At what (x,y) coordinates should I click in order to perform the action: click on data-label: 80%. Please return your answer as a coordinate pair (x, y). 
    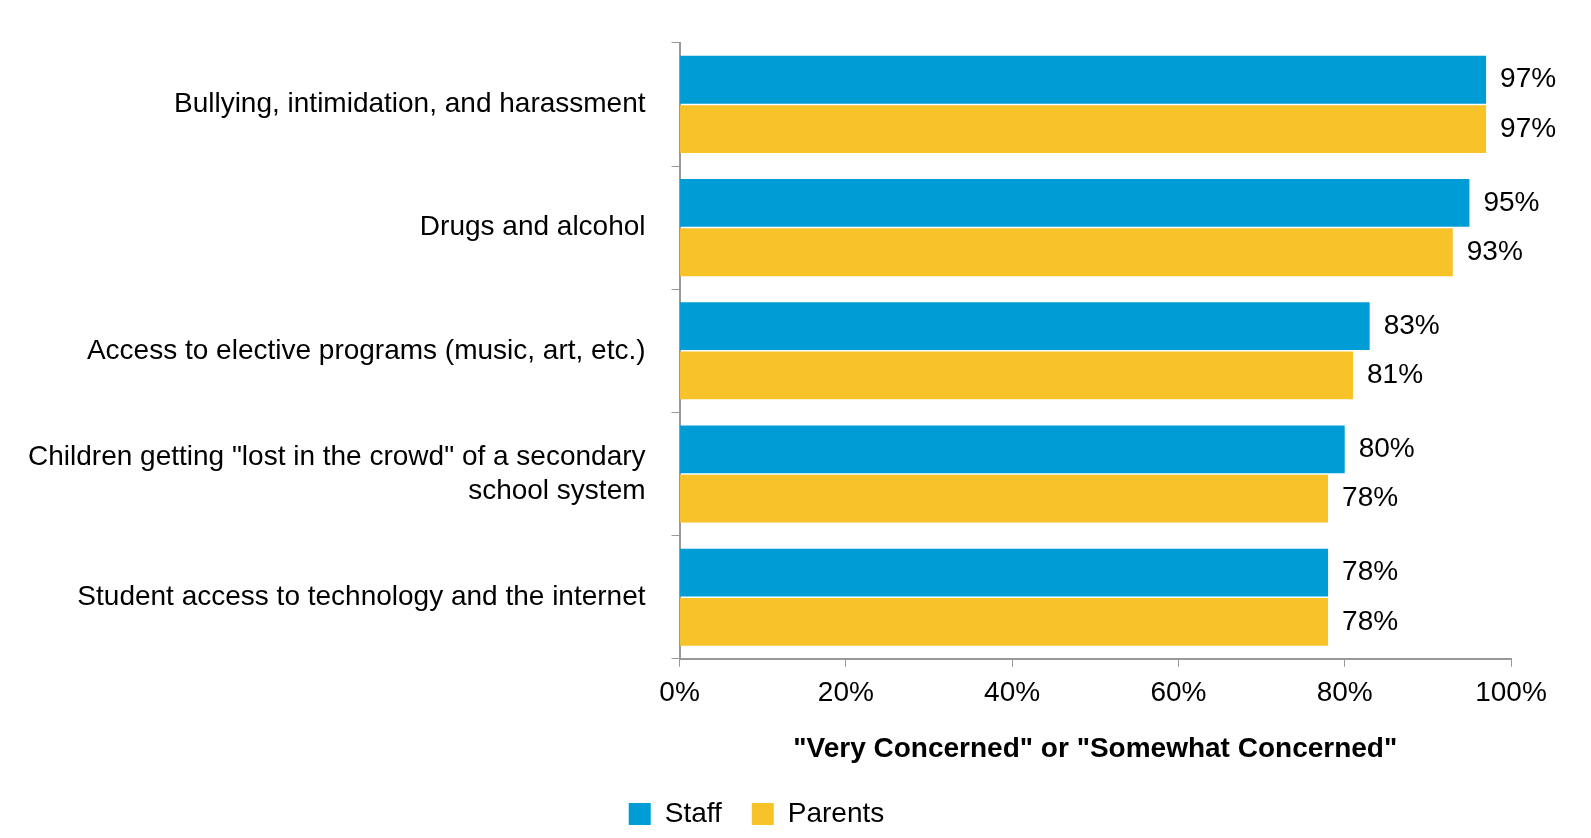
    Looking at the image, I should click on (1386, 448).